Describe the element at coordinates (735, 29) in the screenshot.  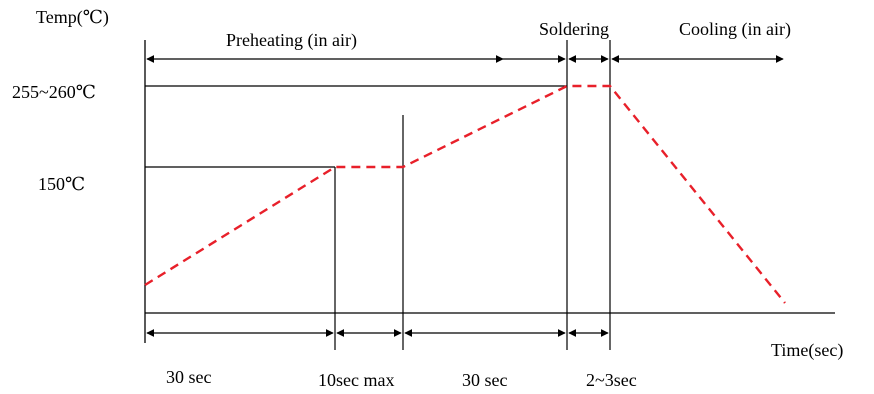
I see `phase-cooling-label: Cooling (in air)` at that location.